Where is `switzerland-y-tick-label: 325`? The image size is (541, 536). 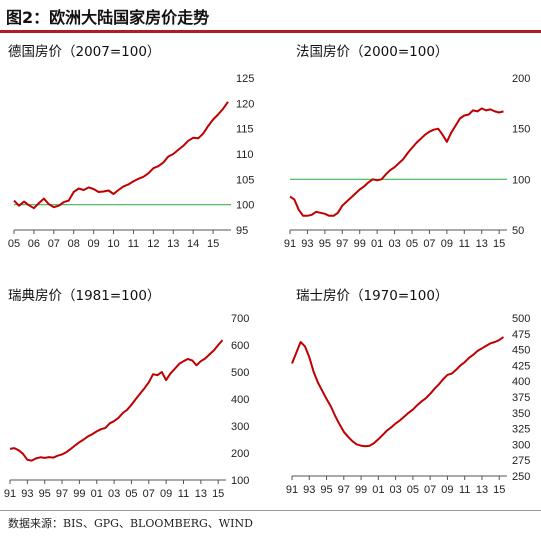 switzerland-y-tick-label: 325 is located at coordinates (521, 430).